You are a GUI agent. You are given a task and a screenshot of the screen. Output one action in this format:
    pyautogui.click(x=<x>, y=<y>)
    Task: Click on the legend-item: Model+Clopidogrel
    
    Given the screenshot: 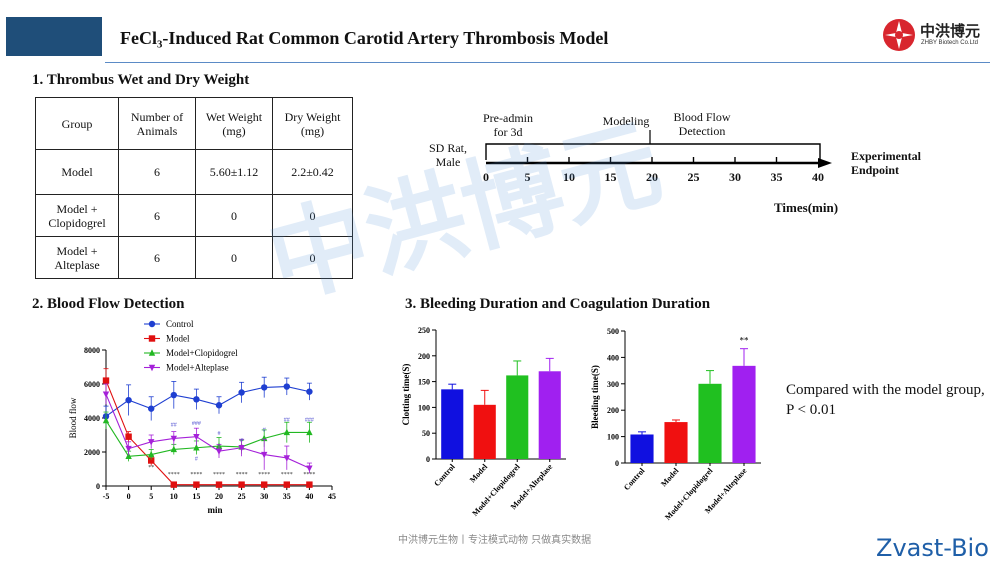 What is the action you would take?
    pyautogui.click(x=191, y=353)
    